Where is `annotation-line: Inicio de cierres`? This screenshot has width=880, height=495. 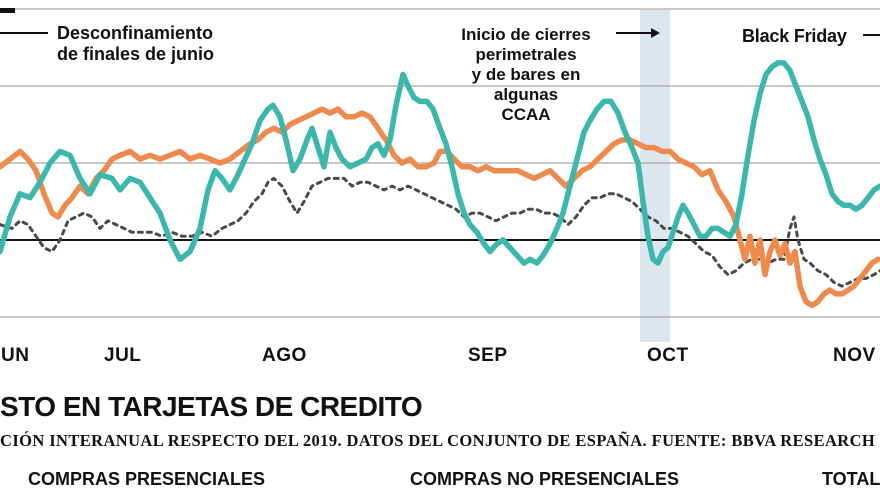
annotation-line: Inicio de cierres is located at coordinates (526, 34).